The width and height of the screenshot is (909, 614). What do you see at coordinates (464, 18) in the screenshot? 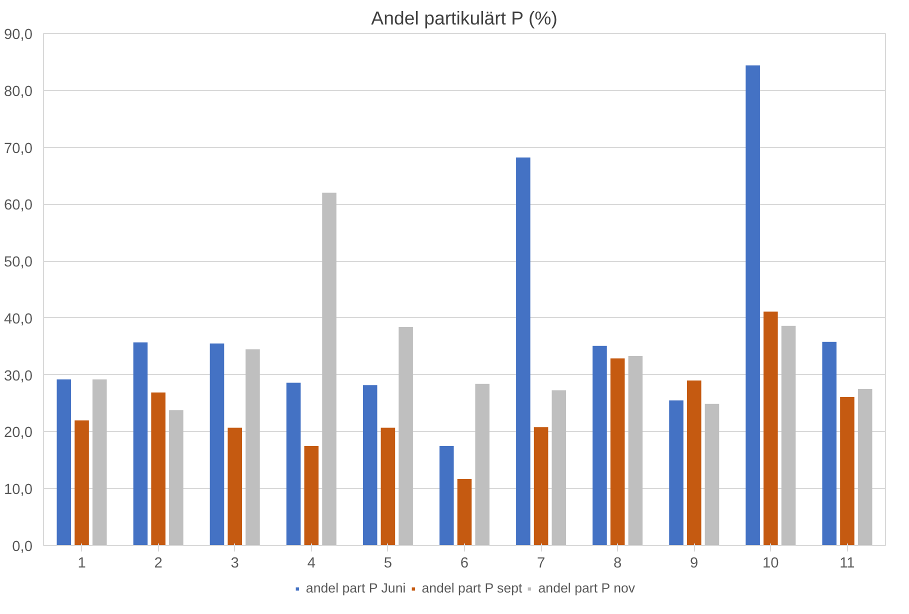
I see `chart-title: Andel partikulärt P (%)` at bounding box center [464, 18].